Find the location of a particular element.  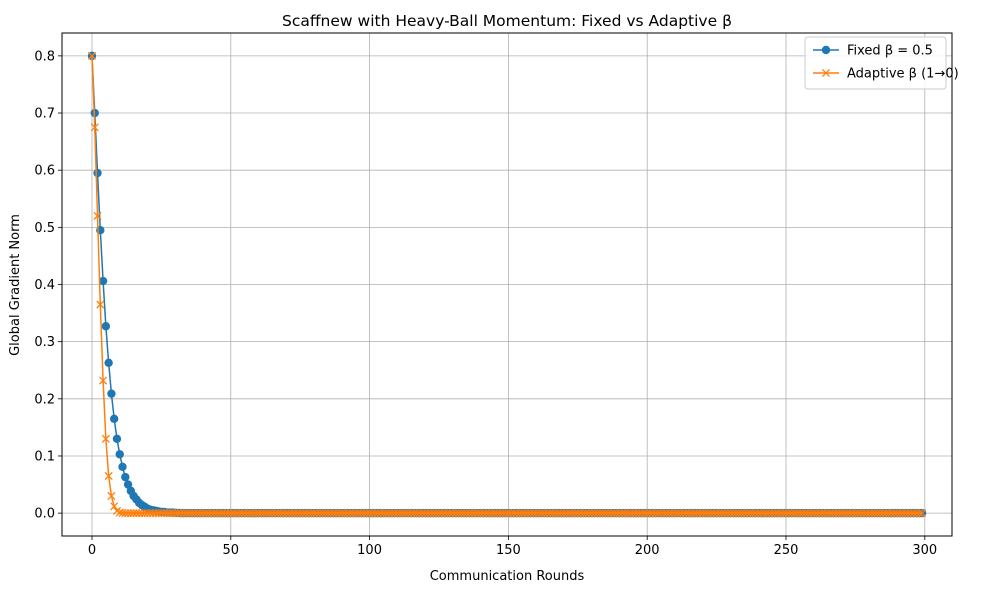

x-axis: 0 50 100 150 200 250 300 is located at coordinates (512, 547).